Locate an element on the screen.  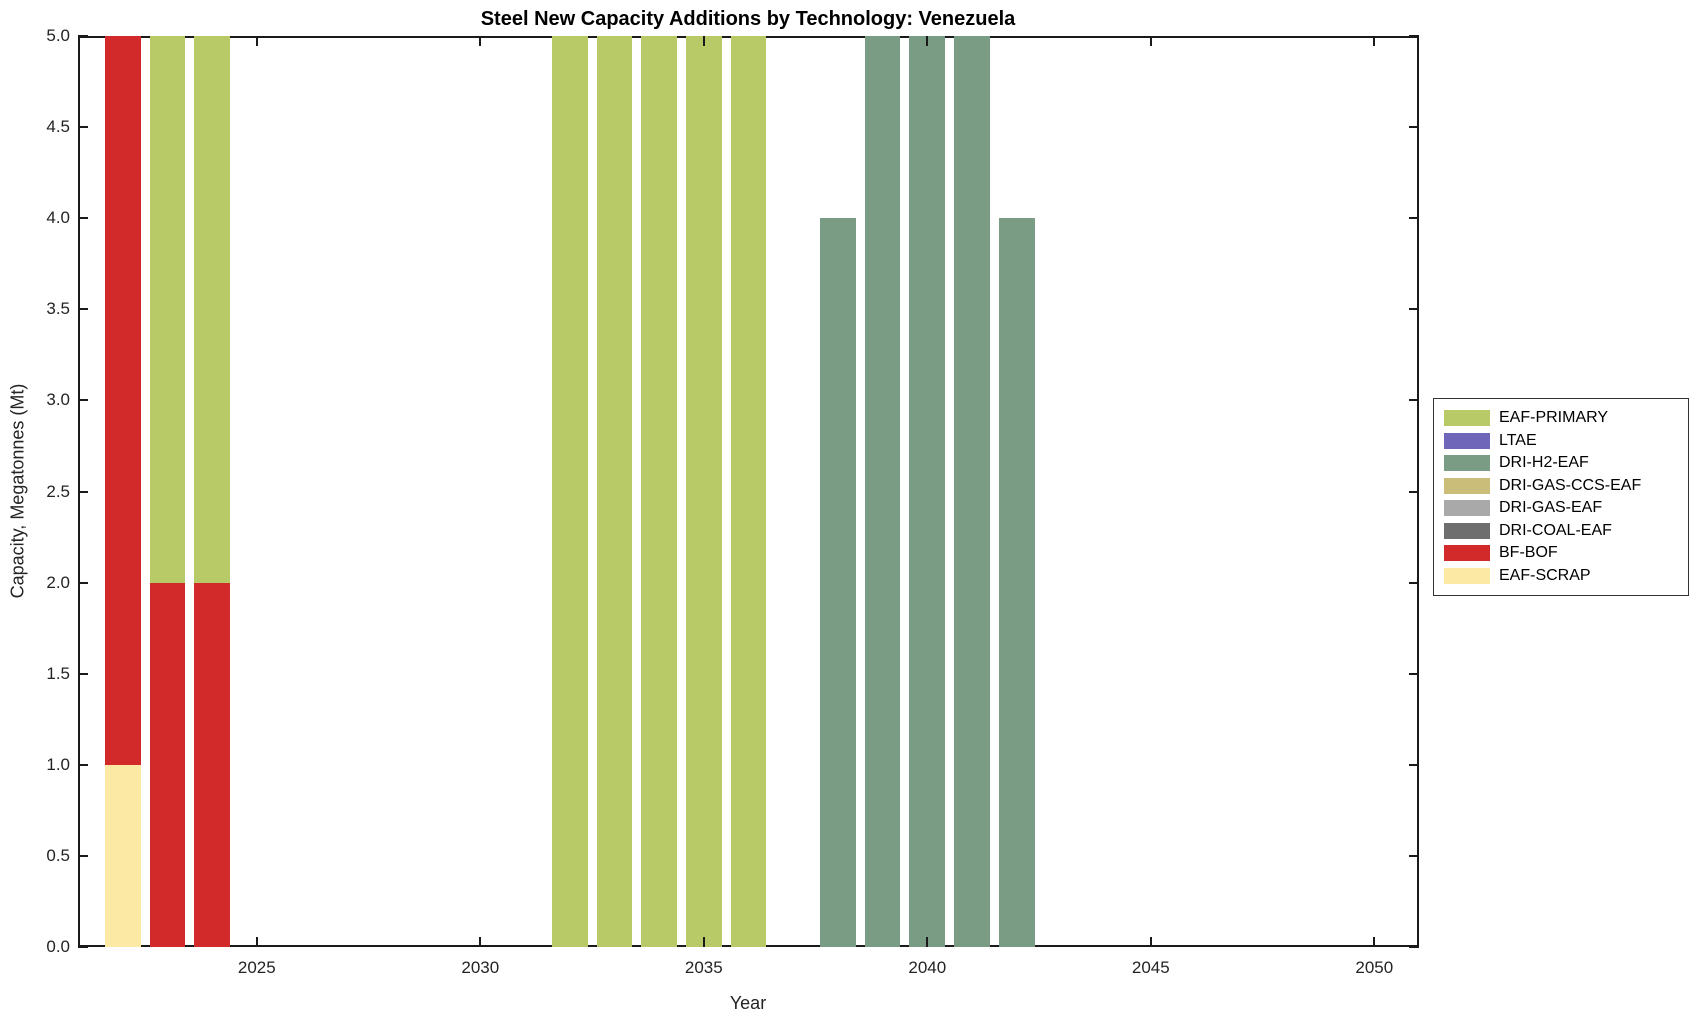
x-tick-top-2050 is located at coordinates (1374, 41).